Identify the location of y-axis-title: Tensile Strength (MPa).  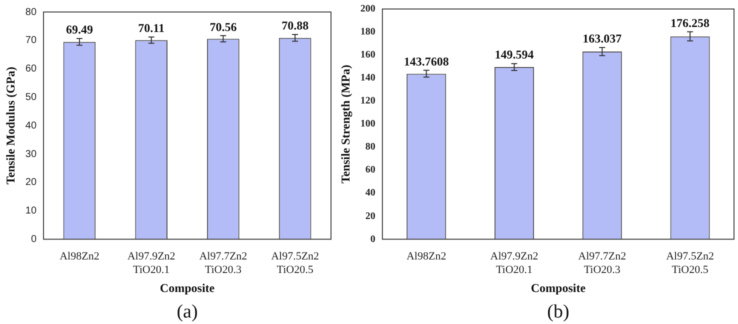
(345, 124).